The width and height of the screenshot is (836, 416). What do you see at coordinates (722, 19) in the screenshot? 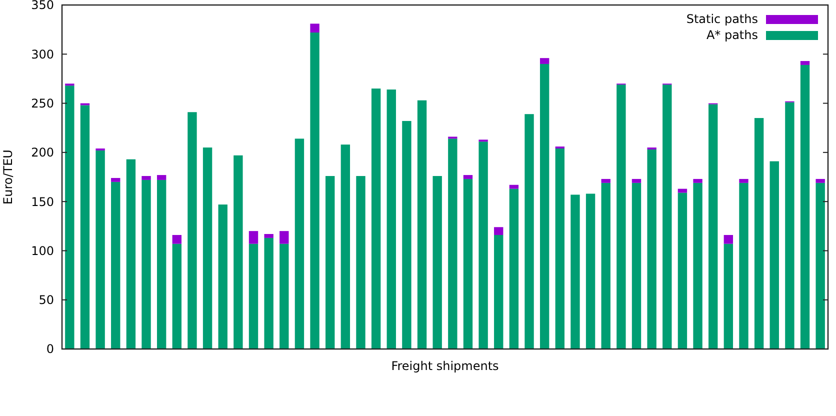
I see `legend-label: Static paths` at bounding box center [722, 19].